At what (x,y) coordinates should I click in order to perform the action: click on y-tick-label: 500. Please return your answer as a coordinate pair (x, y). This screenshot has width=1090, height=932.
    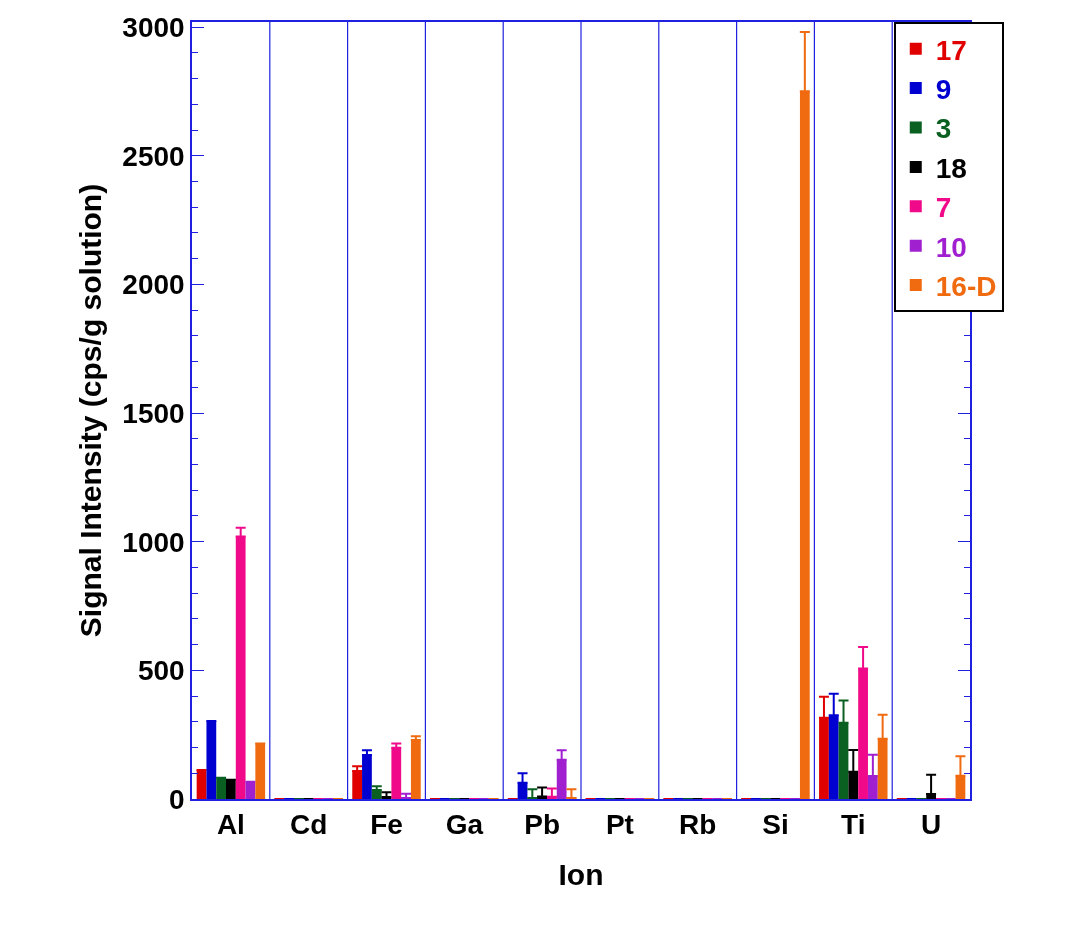
    Looking at the image, I should click on (161, 671).